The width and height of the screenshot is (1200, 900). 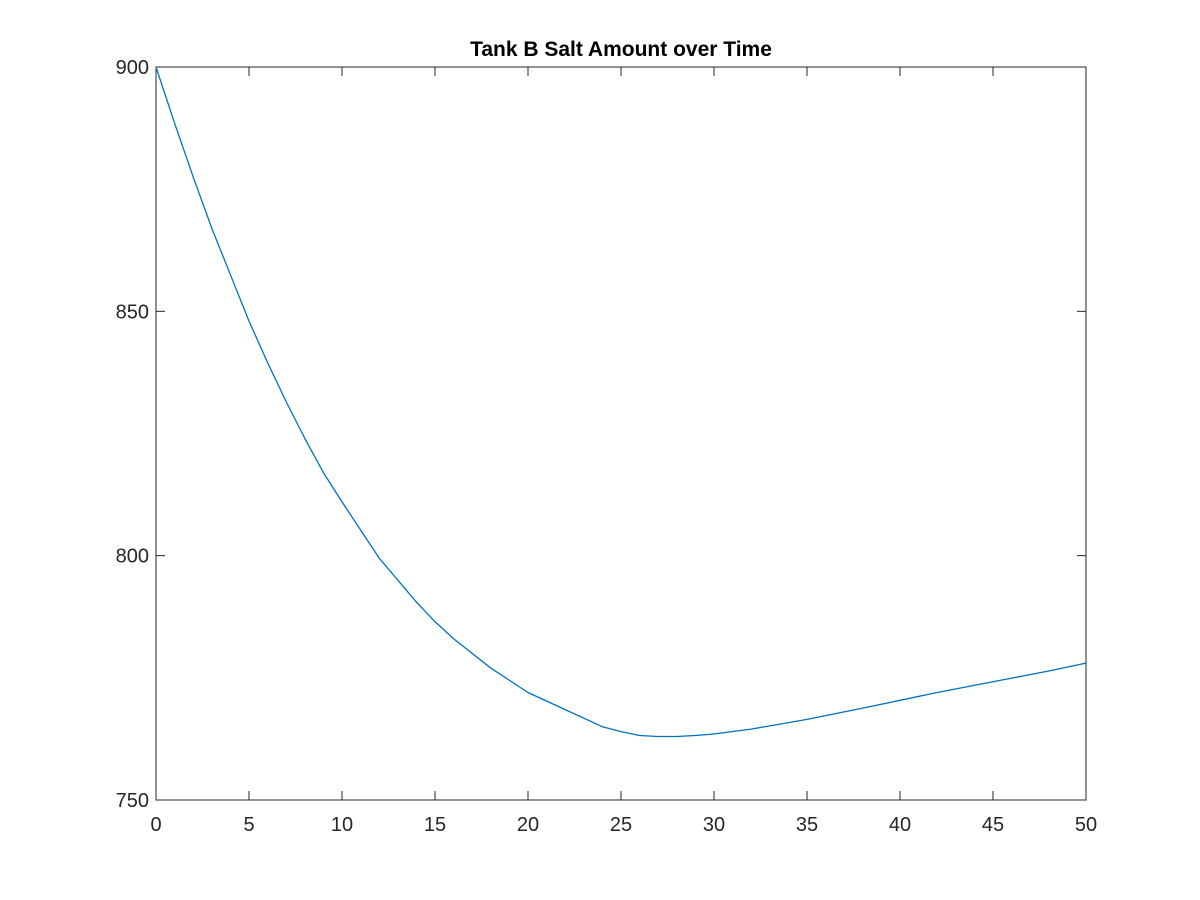 I want to click on y-tick-label: 800, so click(x=132, y=557).